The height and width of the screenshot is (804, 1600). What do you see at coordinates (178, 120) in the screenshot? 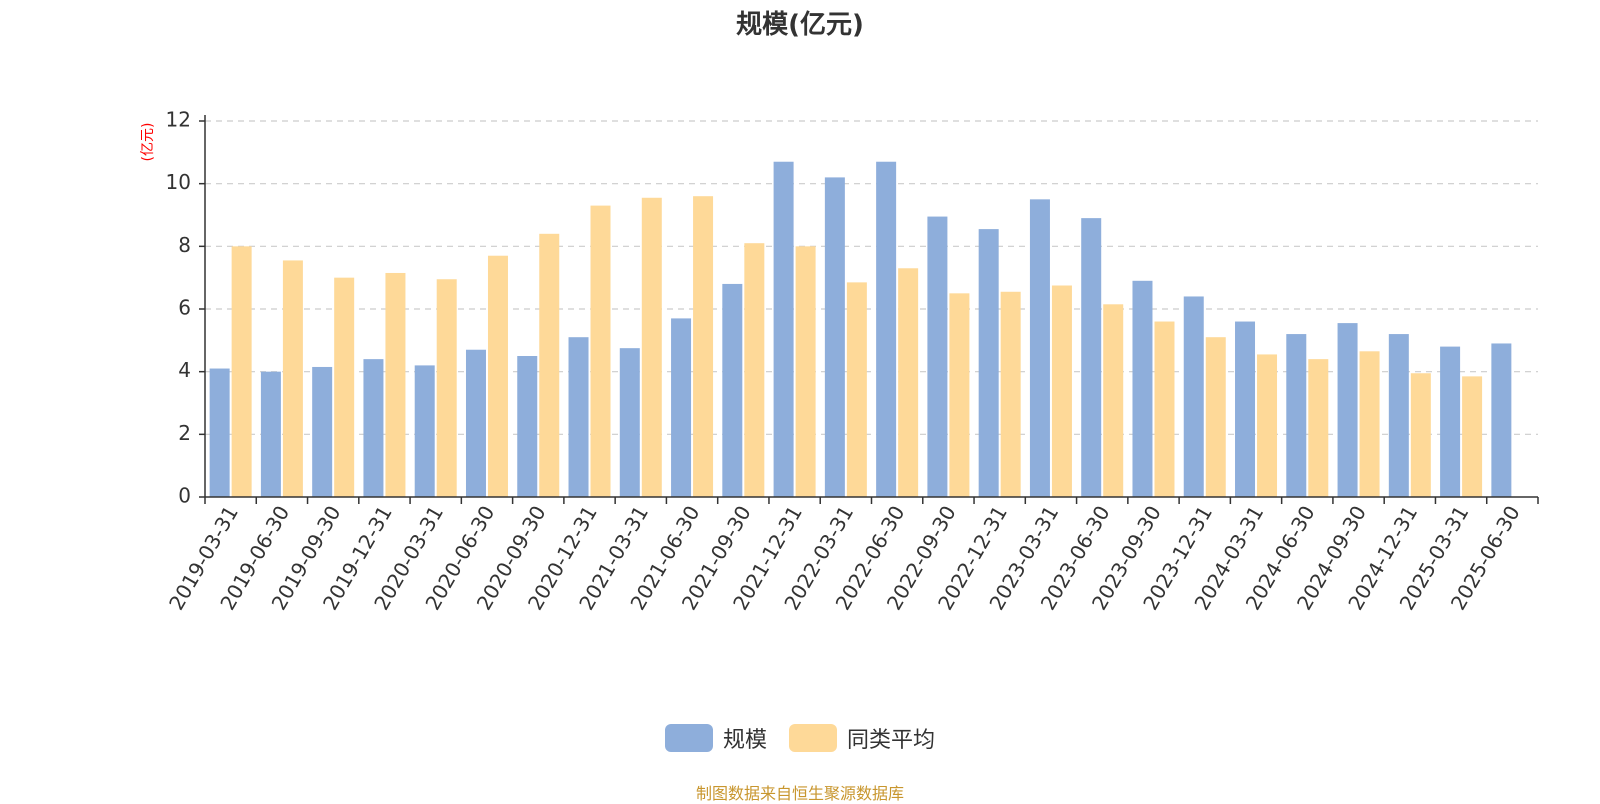
I see `y-tick-label: 12` at bounding box center [178, 120].